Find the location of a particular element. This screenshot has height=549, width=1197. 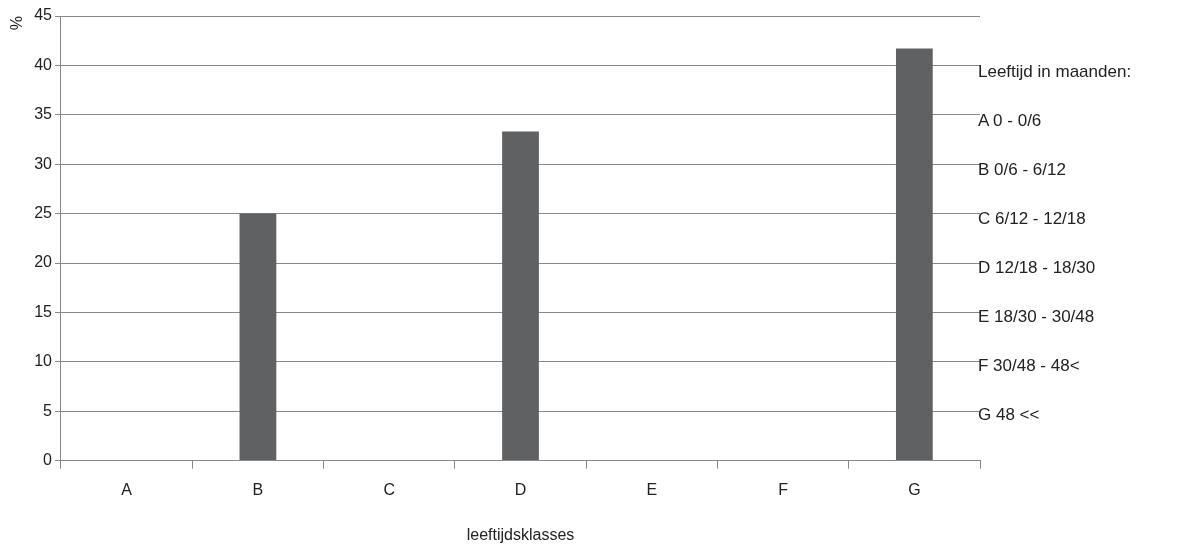

x-tick-label: A is located at coordinates (127, 489).